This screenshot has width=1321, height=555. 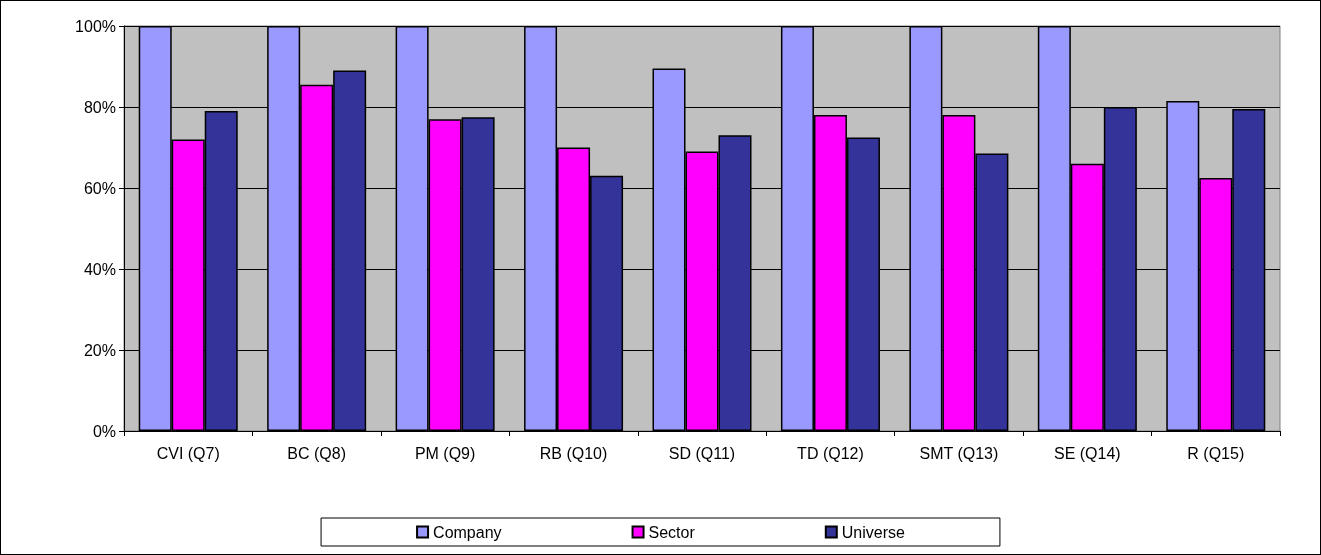 What do you see at coordinates (830, 453) in the screenshot?
I see `x-tick-label: TD (Q12)` at bounding box center [830, 453].